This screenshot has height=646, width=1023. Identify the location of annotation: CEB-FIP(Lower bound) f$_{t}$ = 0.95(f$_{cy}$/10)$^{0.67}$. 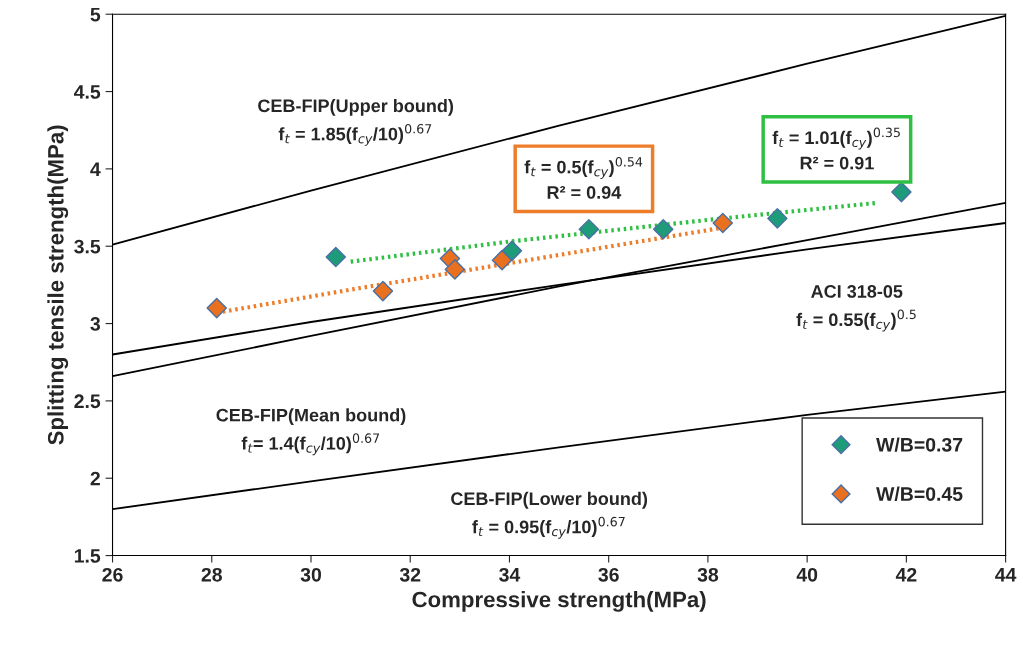
(549, 515).